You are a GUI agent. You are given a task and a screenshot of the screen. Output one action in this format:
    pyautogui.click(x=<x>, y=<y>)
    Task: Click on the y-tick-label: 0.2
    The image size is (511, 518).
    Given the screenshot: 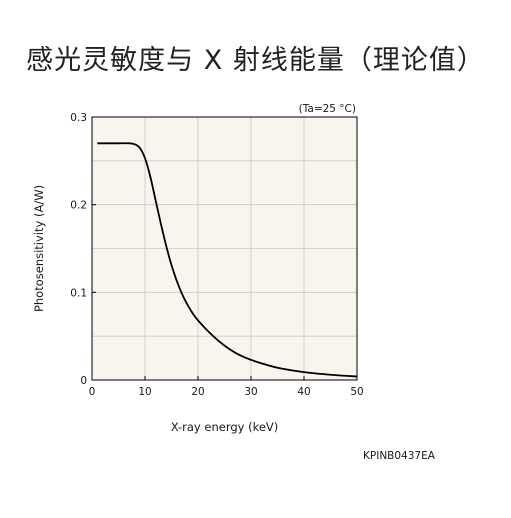 What is the action you would take?
    pyautogui.click(x=78, y=206)
    